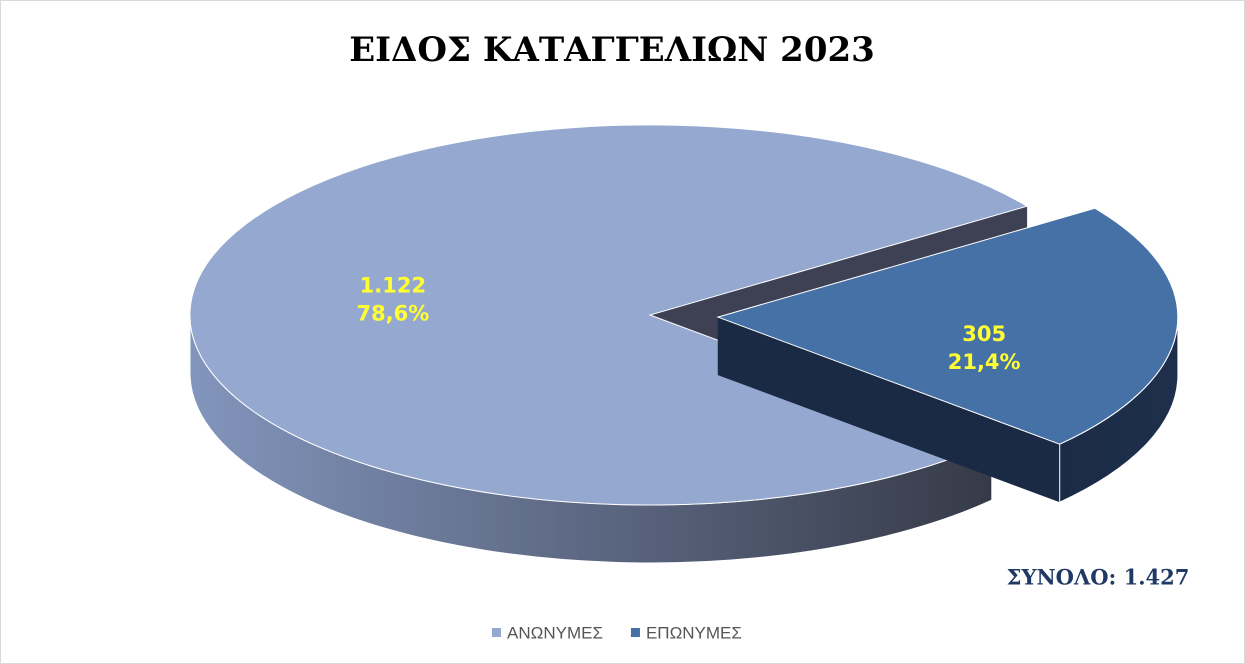  I want to click on chart-title: ΕΙΔΟΣ ΚΑΤΑΓΓΕΛΙΩΝ 2023, so click(612, 50).